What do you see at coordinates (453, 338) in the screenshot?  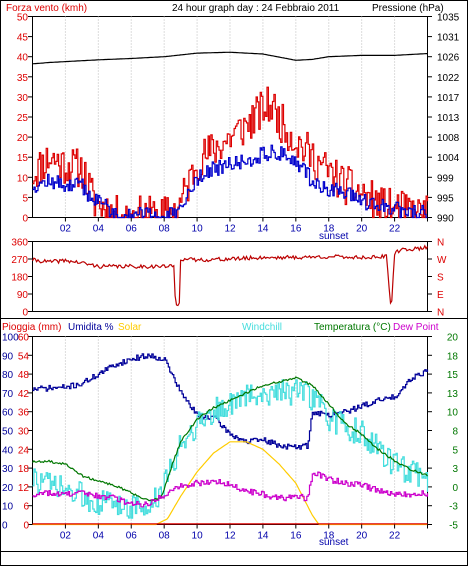 I see `temperature-y-tick-label: 20` at bounding box center [453, 338].